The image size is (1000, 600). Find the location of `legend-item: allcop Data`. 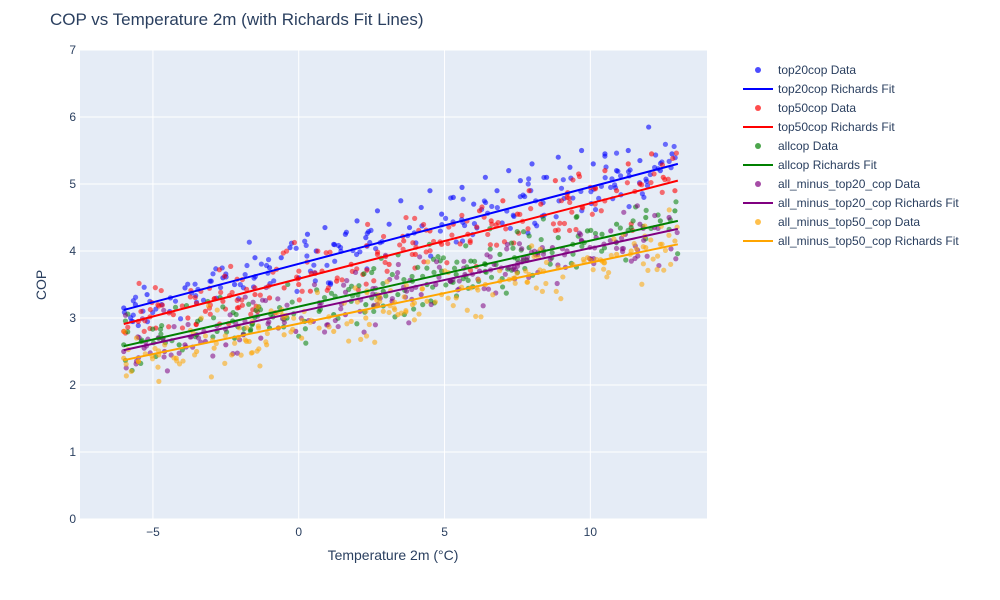

legend-item: allcop Data is located at coordinates (796, 146).